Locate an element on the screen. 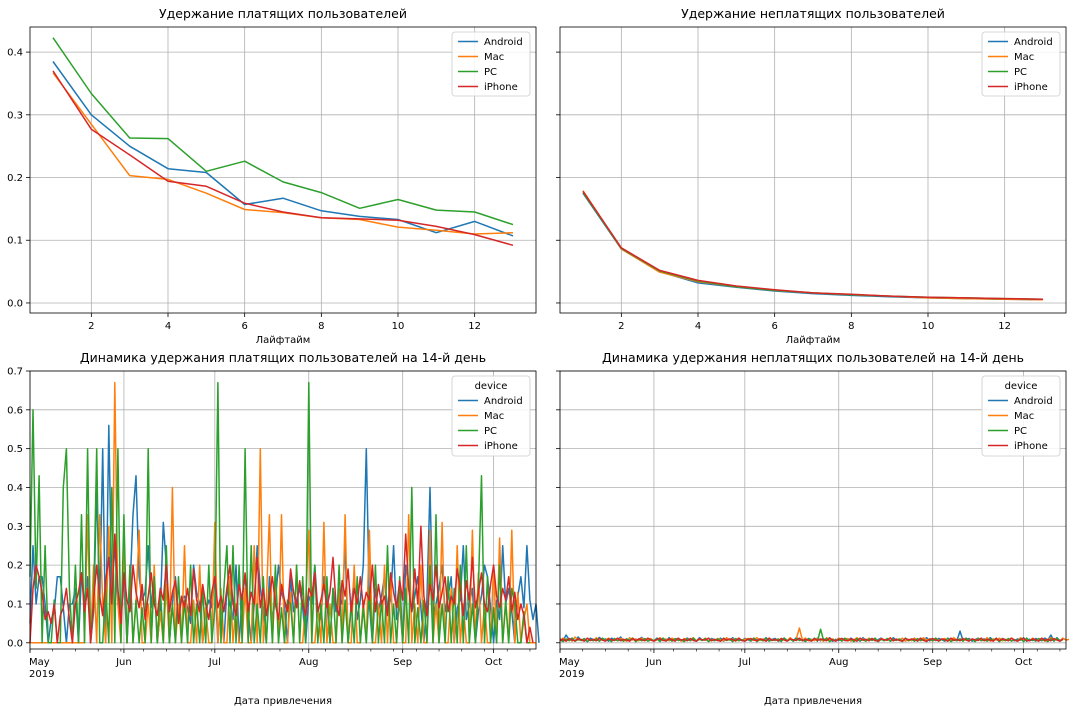 The height and width of the screenshot is (712, 1072). x-tick-label: Jul is located at coordinates (214, 662).